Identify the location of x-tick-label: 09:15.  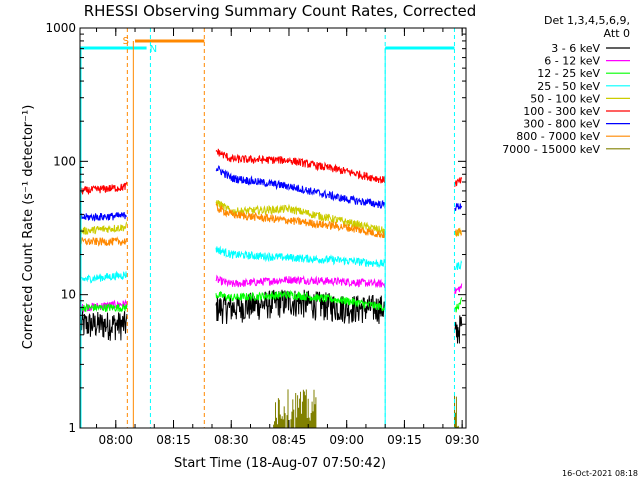
(404, 440).